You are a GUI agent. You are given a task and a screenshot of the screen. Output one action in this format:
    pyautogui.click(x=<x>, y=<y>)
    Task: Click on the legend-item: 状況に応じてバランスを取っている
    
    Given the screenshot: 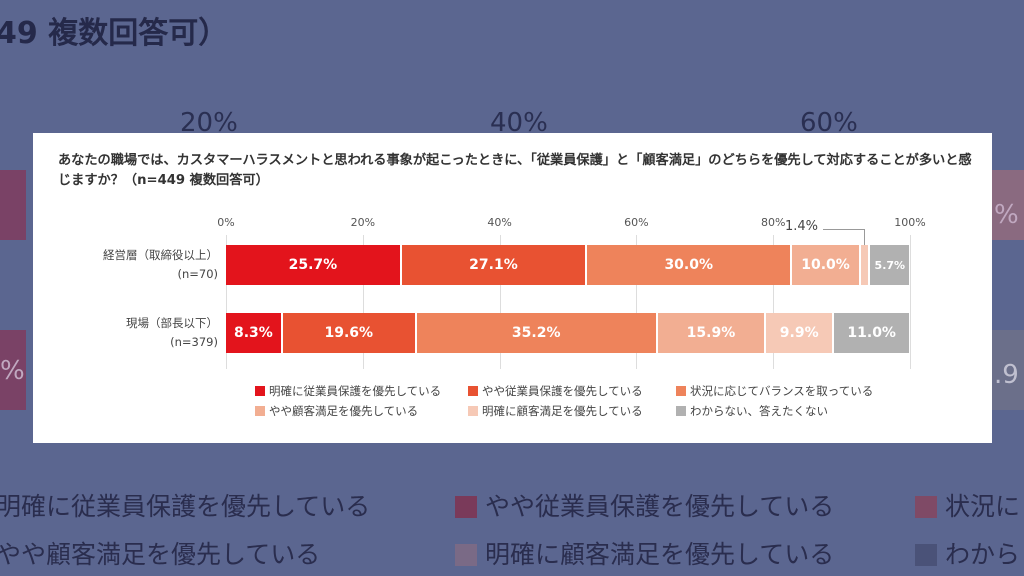 What is the action you would take?
    pyautogui.click(x=774, y=391)
    